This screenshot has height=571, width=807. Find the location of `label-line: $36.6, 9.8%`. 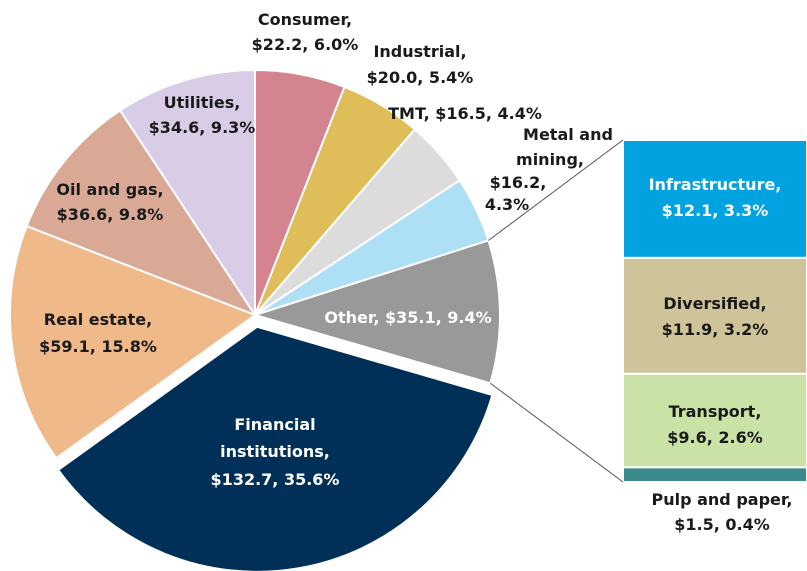

label-line: $36.6, 9.8% is located at coordinates (110, 214).